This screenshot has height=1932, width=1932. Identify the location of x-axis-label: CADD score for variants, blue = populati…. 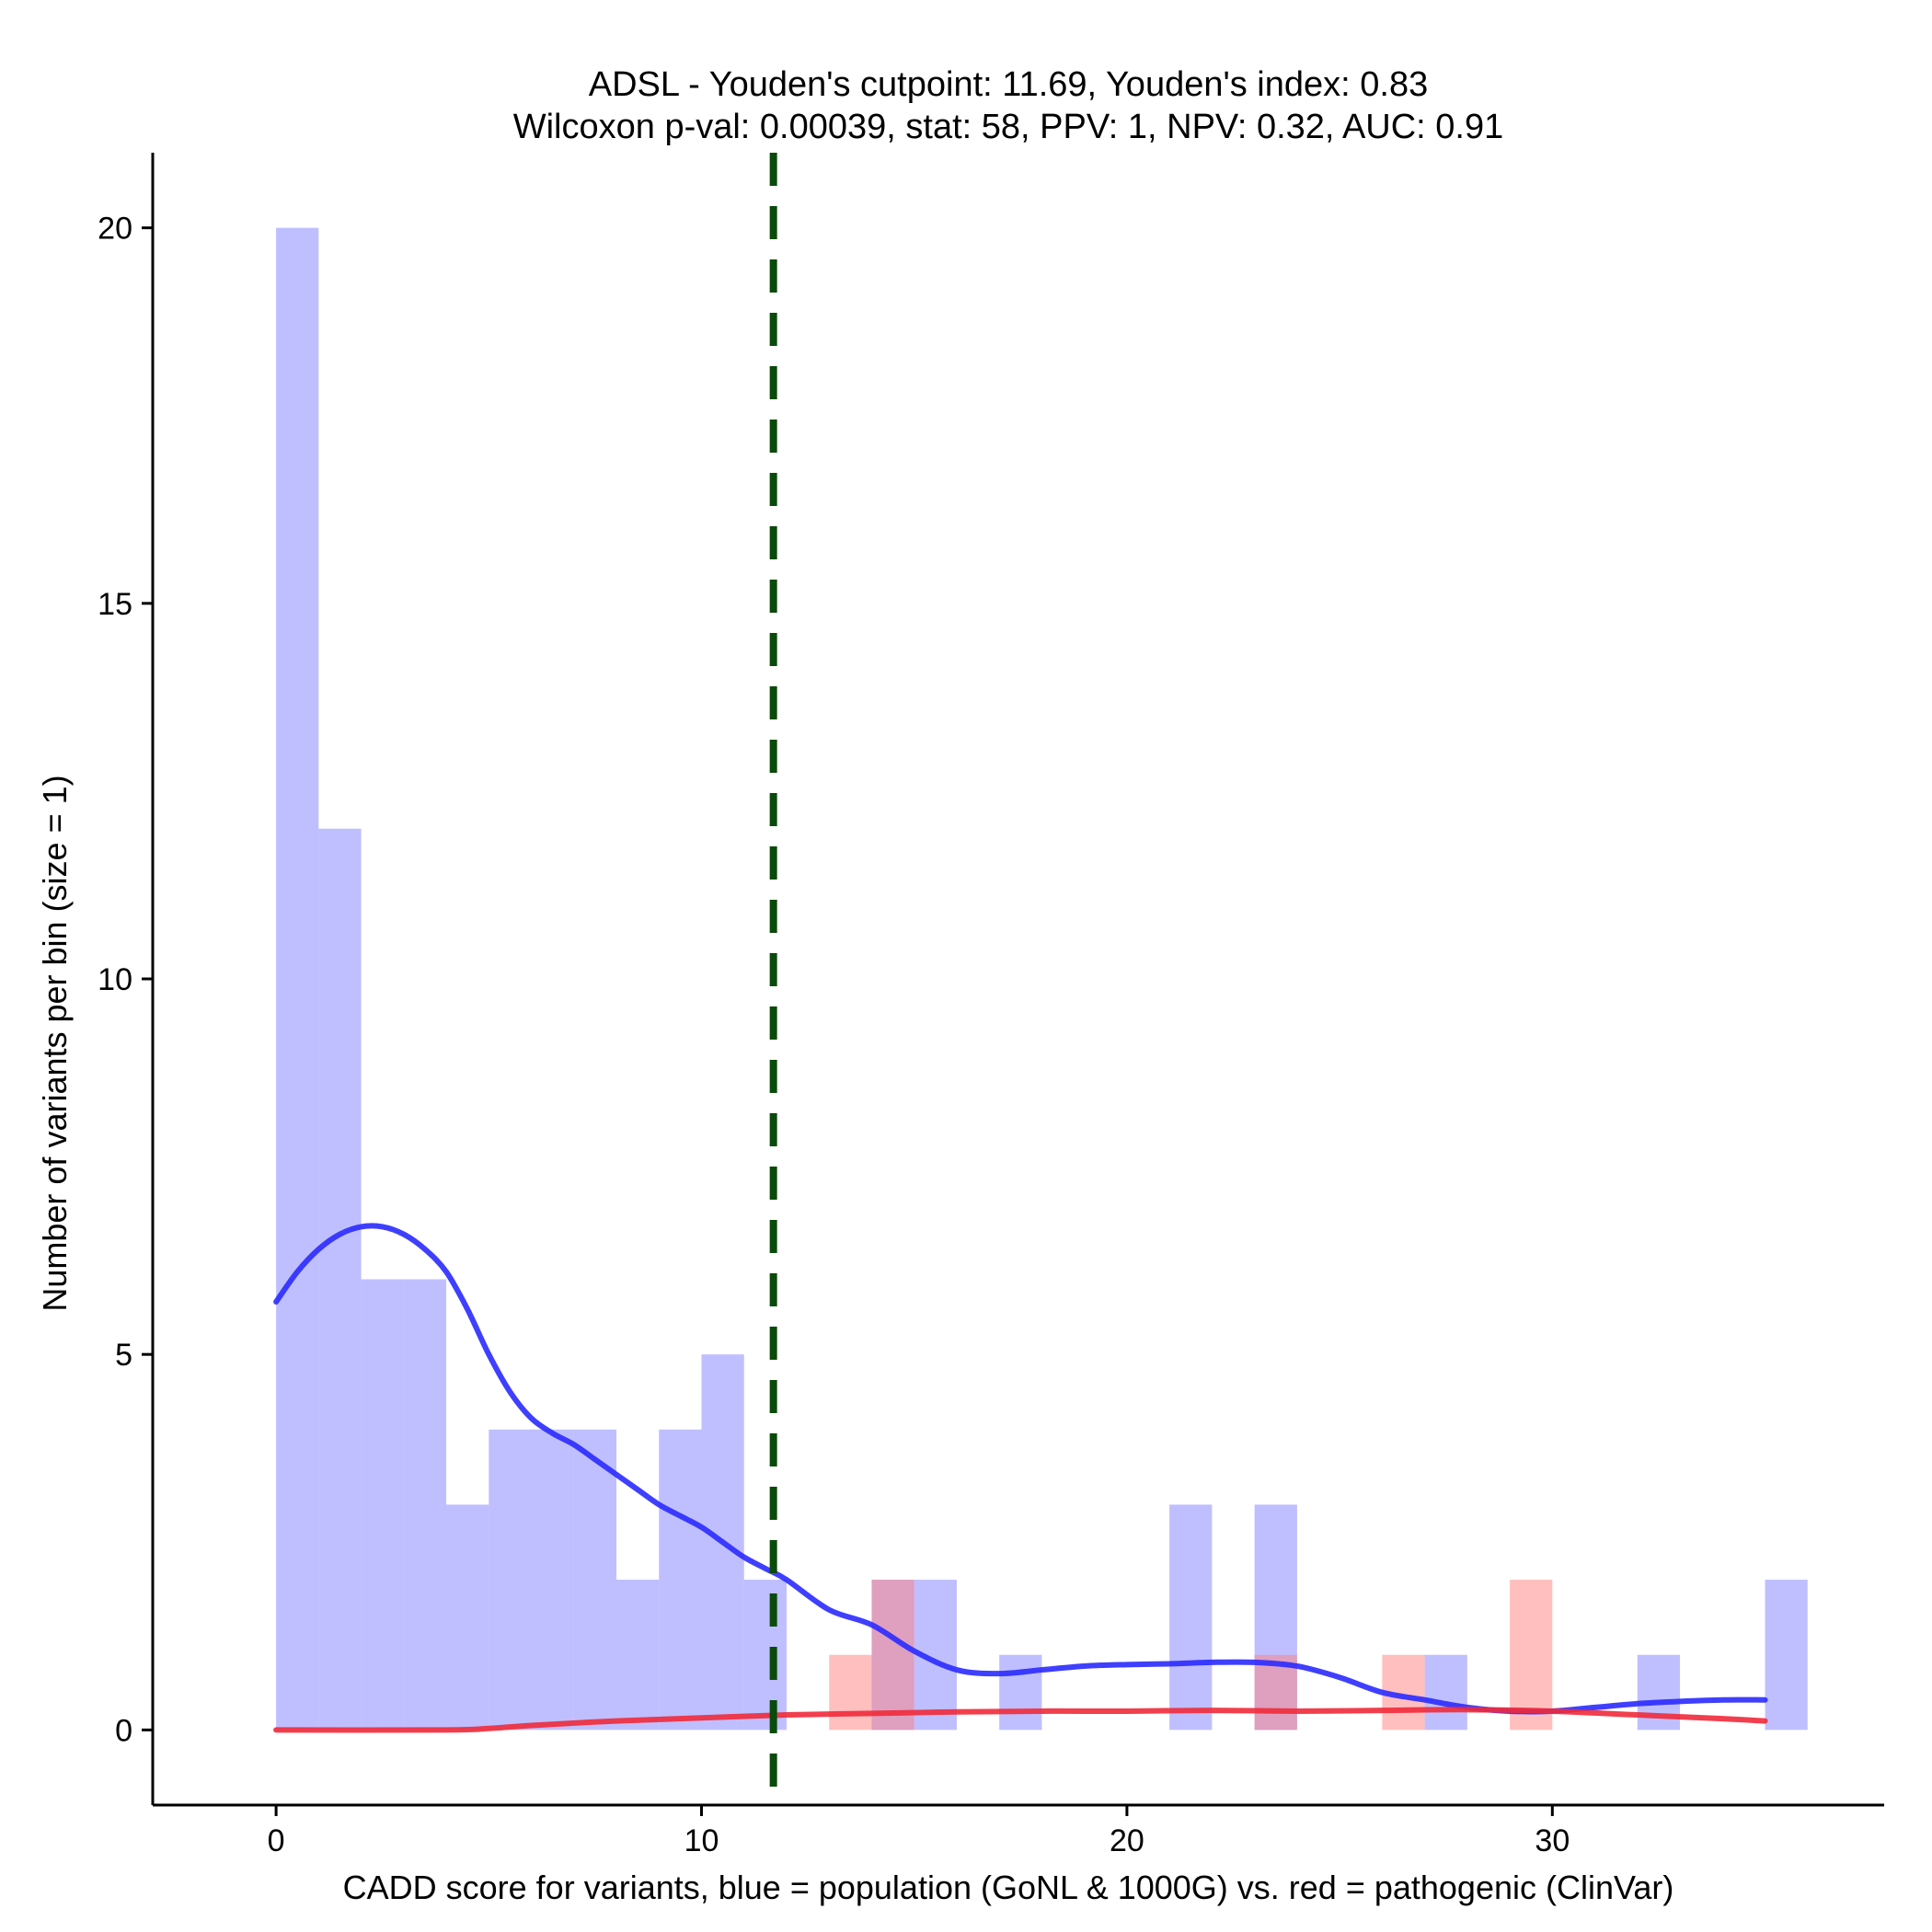
(1008, 1887).